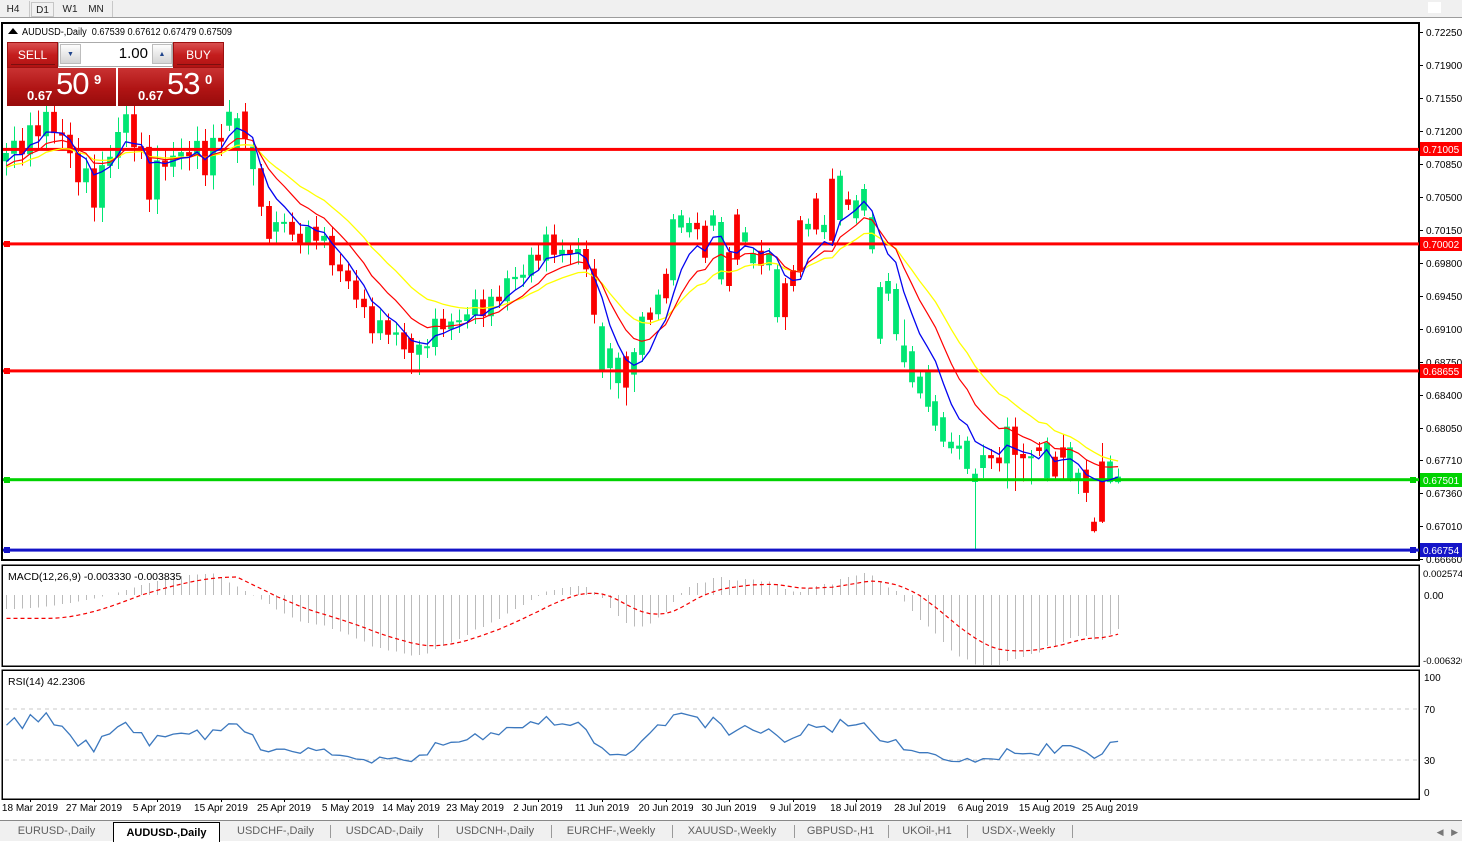  What do you see at coordinates (95, 577) in the screenshot?
I see `svg-text:MACD(12,26,9) -0.003330 -0.003: MACD(12,26,9) -0.003330 -0.003835` at bounding box center [95, 577].